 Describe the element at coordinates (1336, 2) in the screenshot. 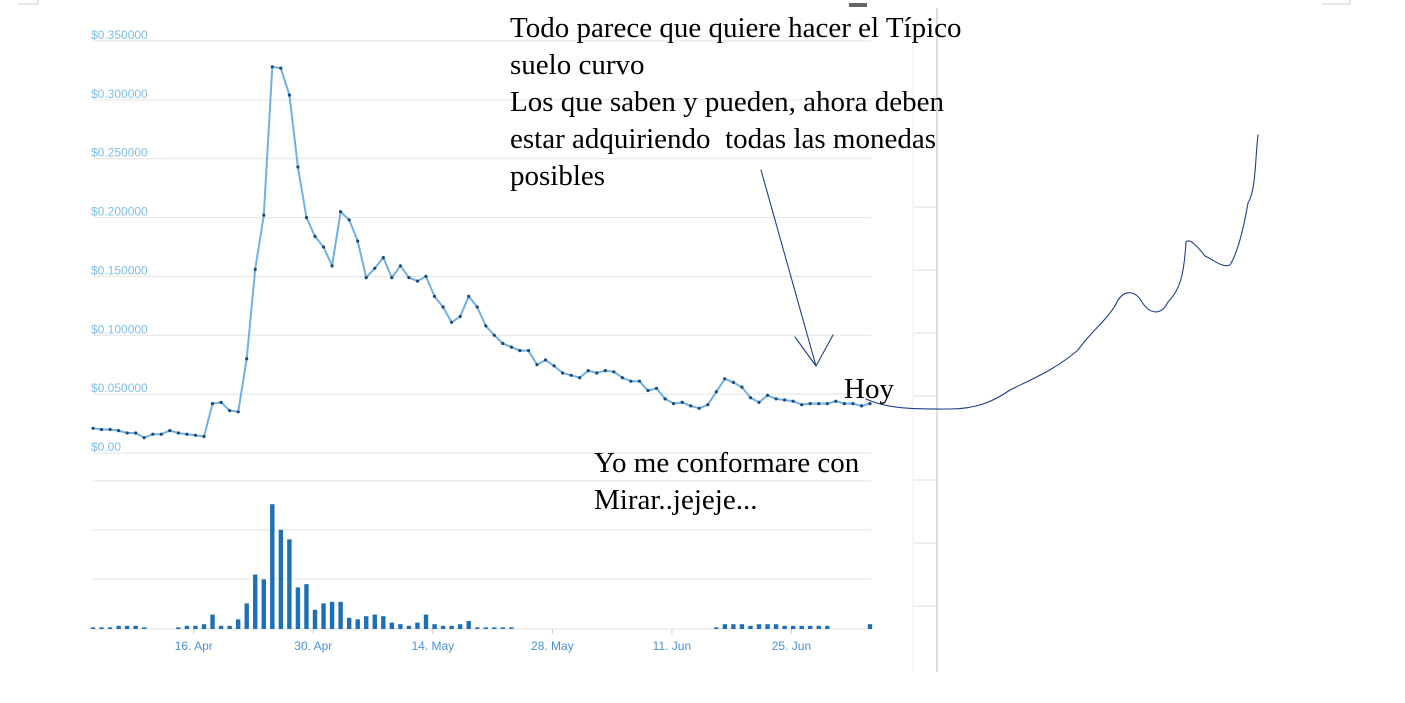

I see `corner-mark-right` at that location.